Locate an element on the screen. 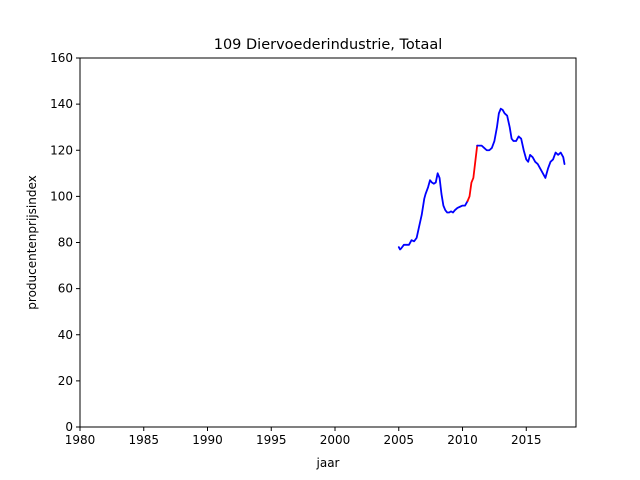 Image resolution: width=640 pixels, height=480 pixels. y-tick-label: 40 is located at coordinates (65, 335).